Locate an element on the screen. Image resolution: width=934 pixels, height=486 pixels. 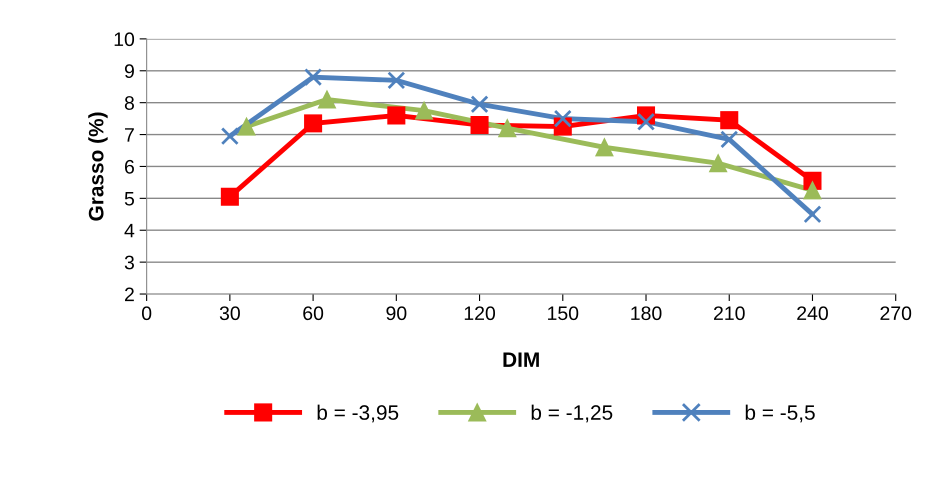
y-axis-title: Grasso (%) is located at coordinates (98, 166).